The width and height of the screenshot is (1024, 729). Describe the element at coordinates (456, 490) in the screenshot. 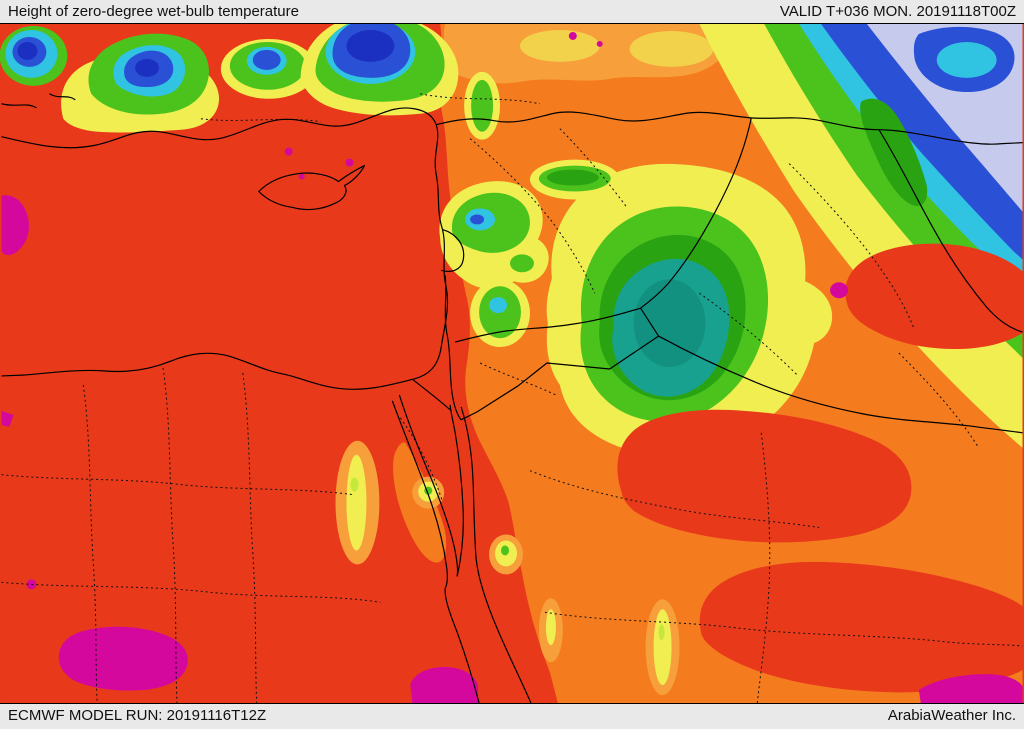

I see `sinai-east-shore` at that location.